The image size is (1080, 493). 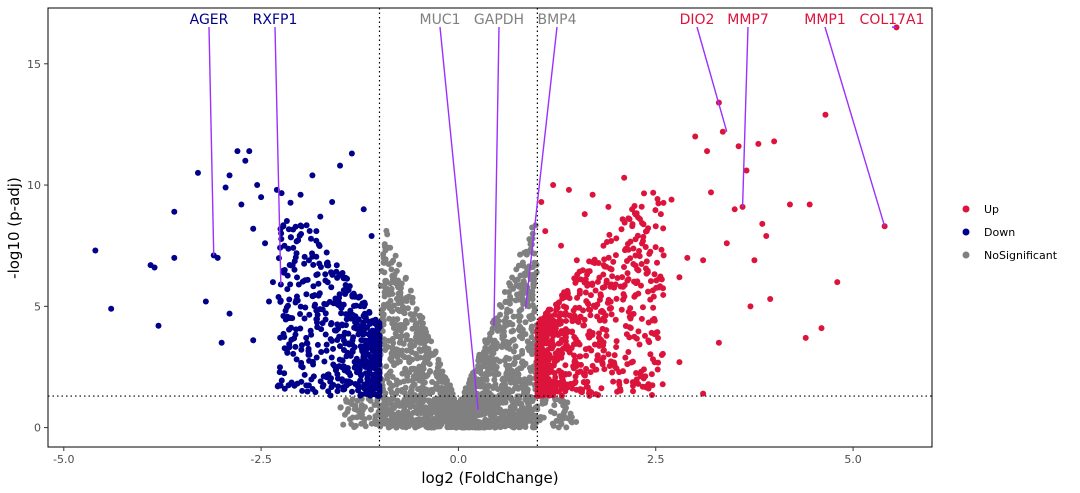 What do you see at coordinates (697, 20) in the screenshot?
I see `gene-label-dio2: DIO2` at bounding box center [697, 20].